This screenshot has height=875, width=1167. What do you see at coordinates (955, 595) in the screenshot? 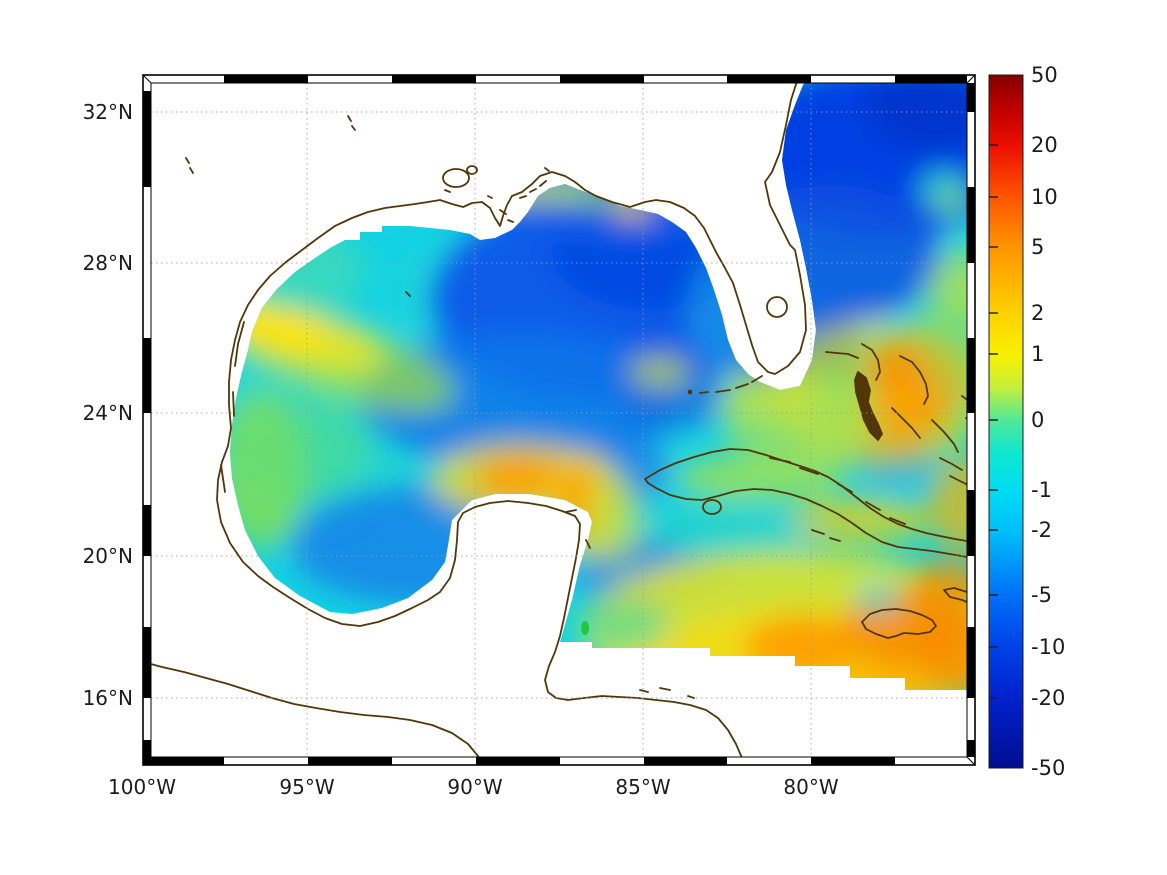
I see `haiti-tip` at bounding box center [955, 595].